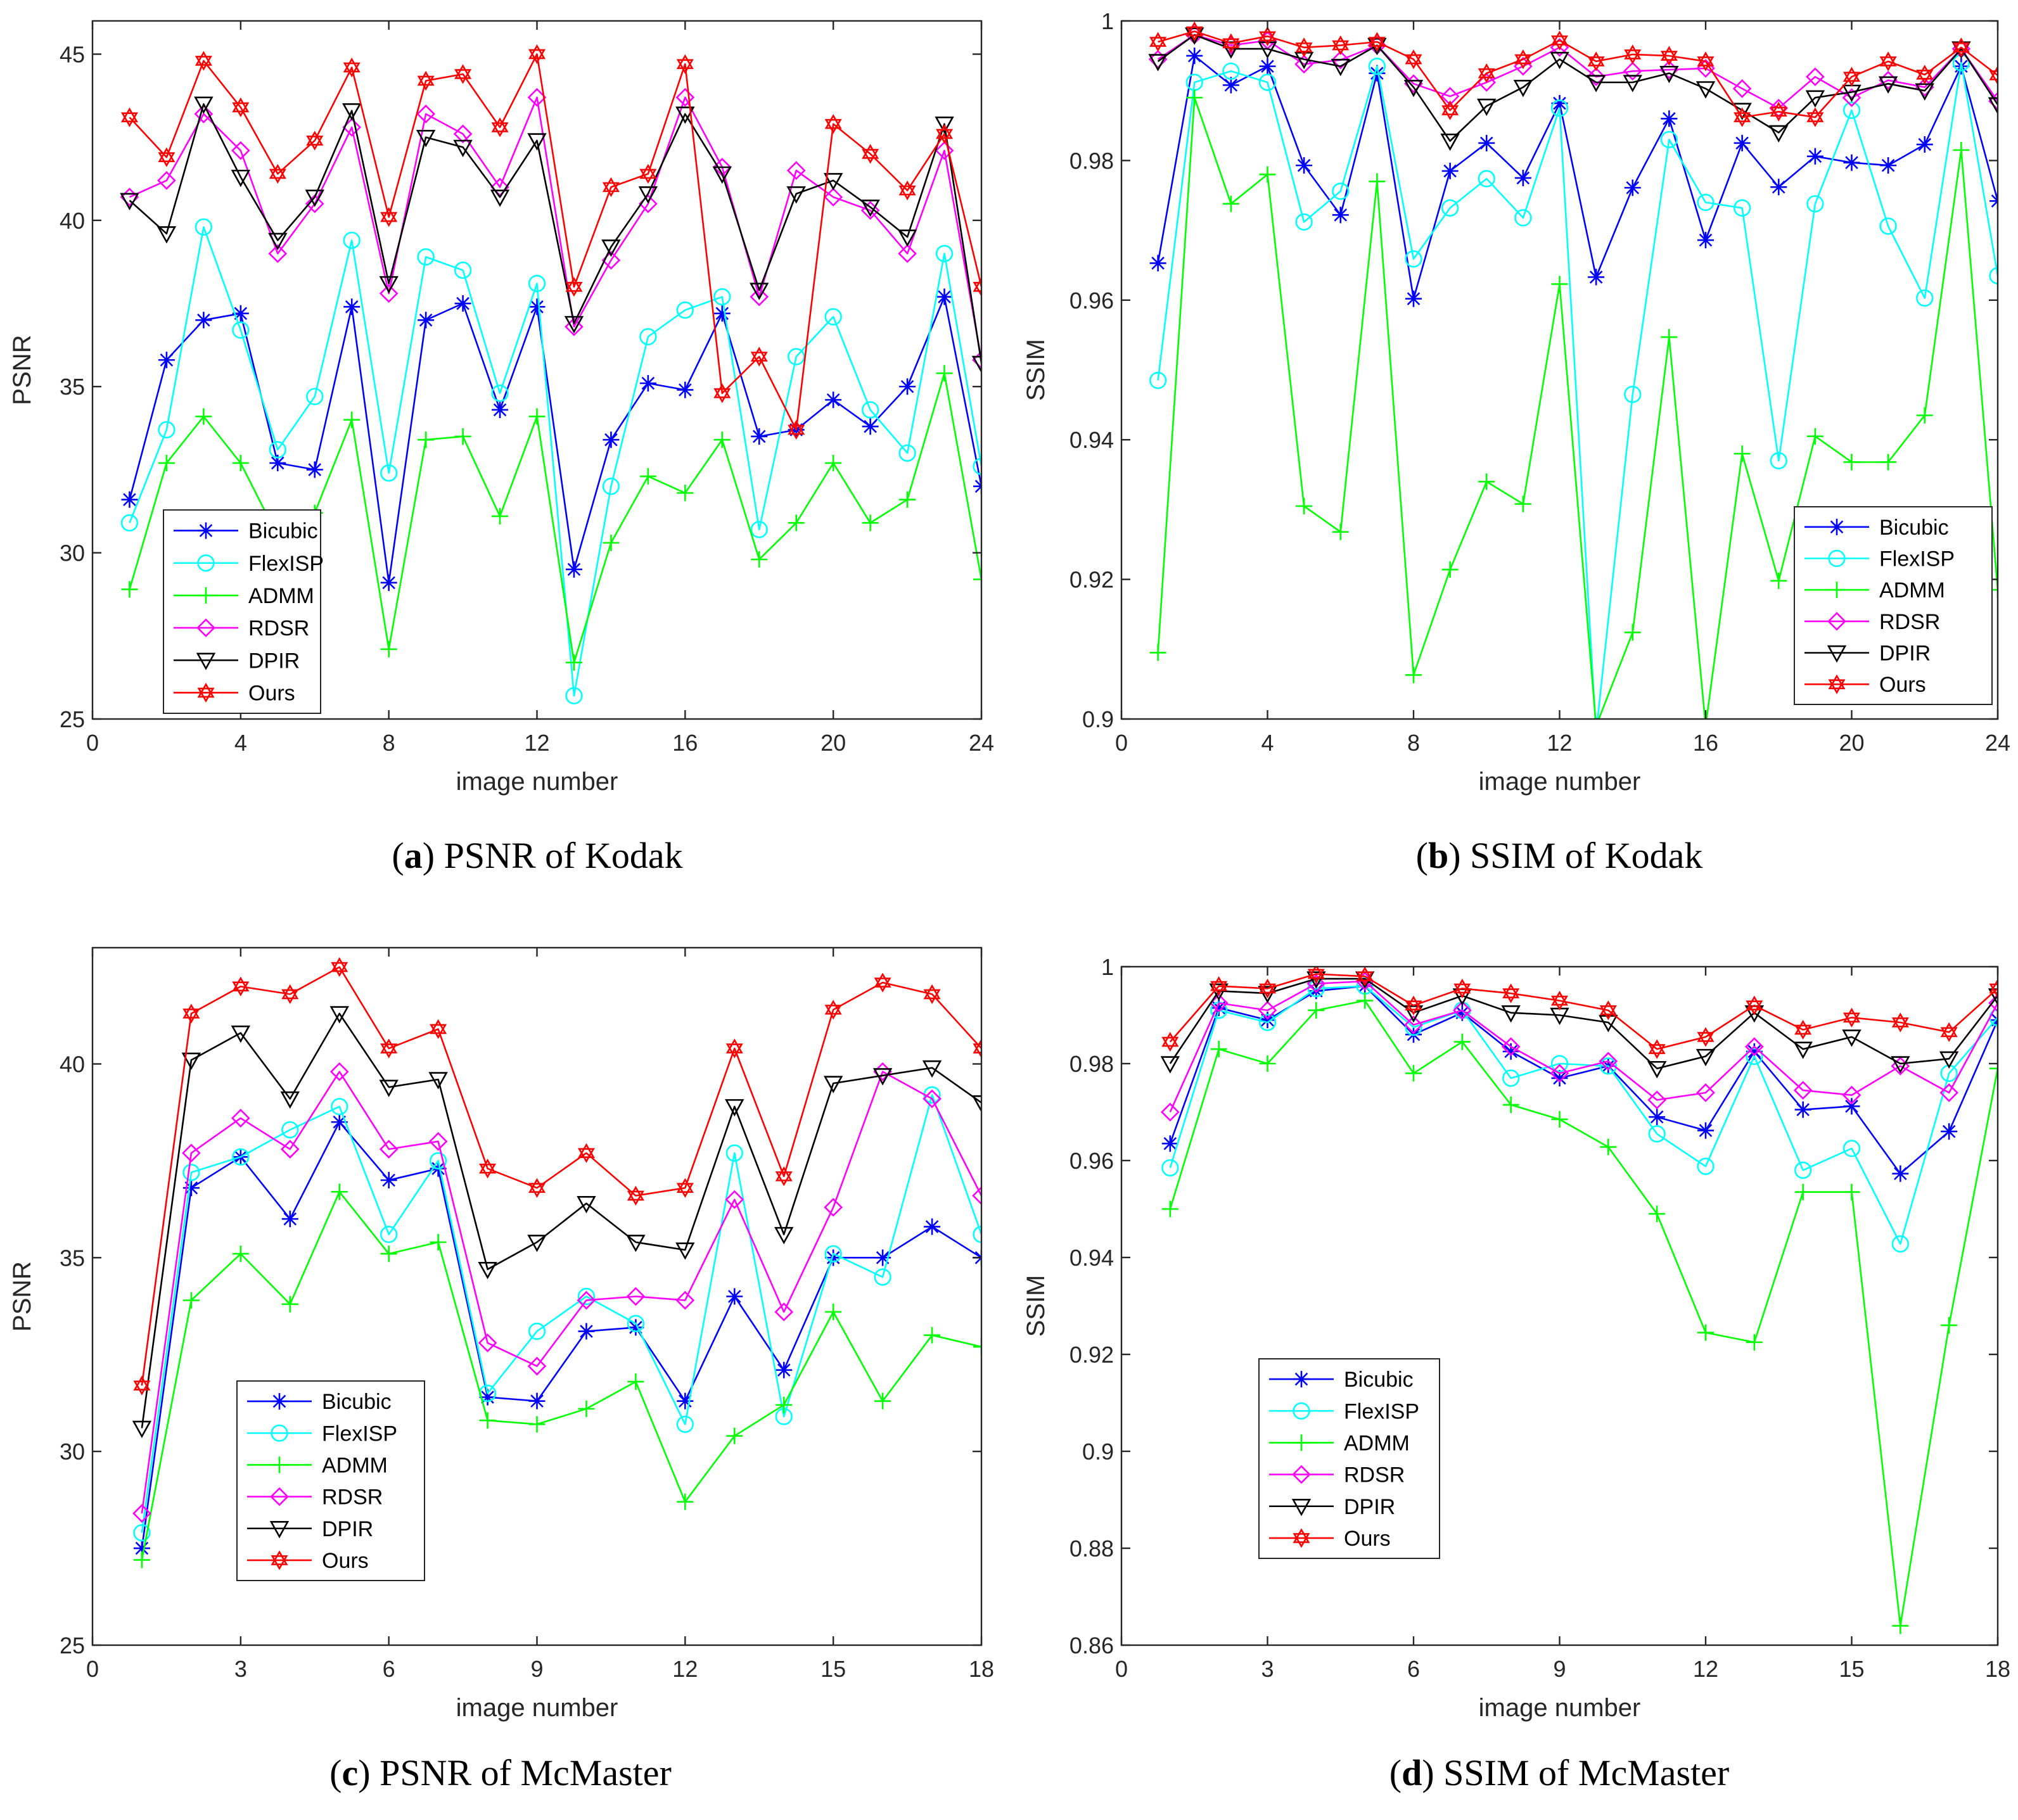  Describe the element at coordinates (537, 1708) in the screenshot. I see `x-axis-label: image number` at that location.